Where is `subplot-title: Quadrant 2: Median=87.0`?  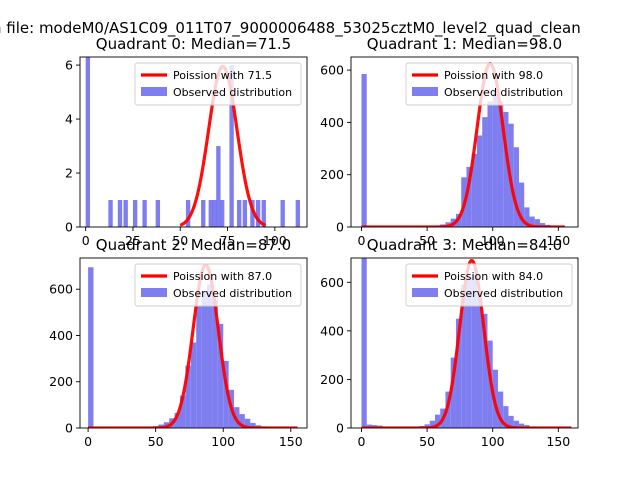 subplot-title: Quadrant 2: Median=87.0 is located at coordinates (193, 245).